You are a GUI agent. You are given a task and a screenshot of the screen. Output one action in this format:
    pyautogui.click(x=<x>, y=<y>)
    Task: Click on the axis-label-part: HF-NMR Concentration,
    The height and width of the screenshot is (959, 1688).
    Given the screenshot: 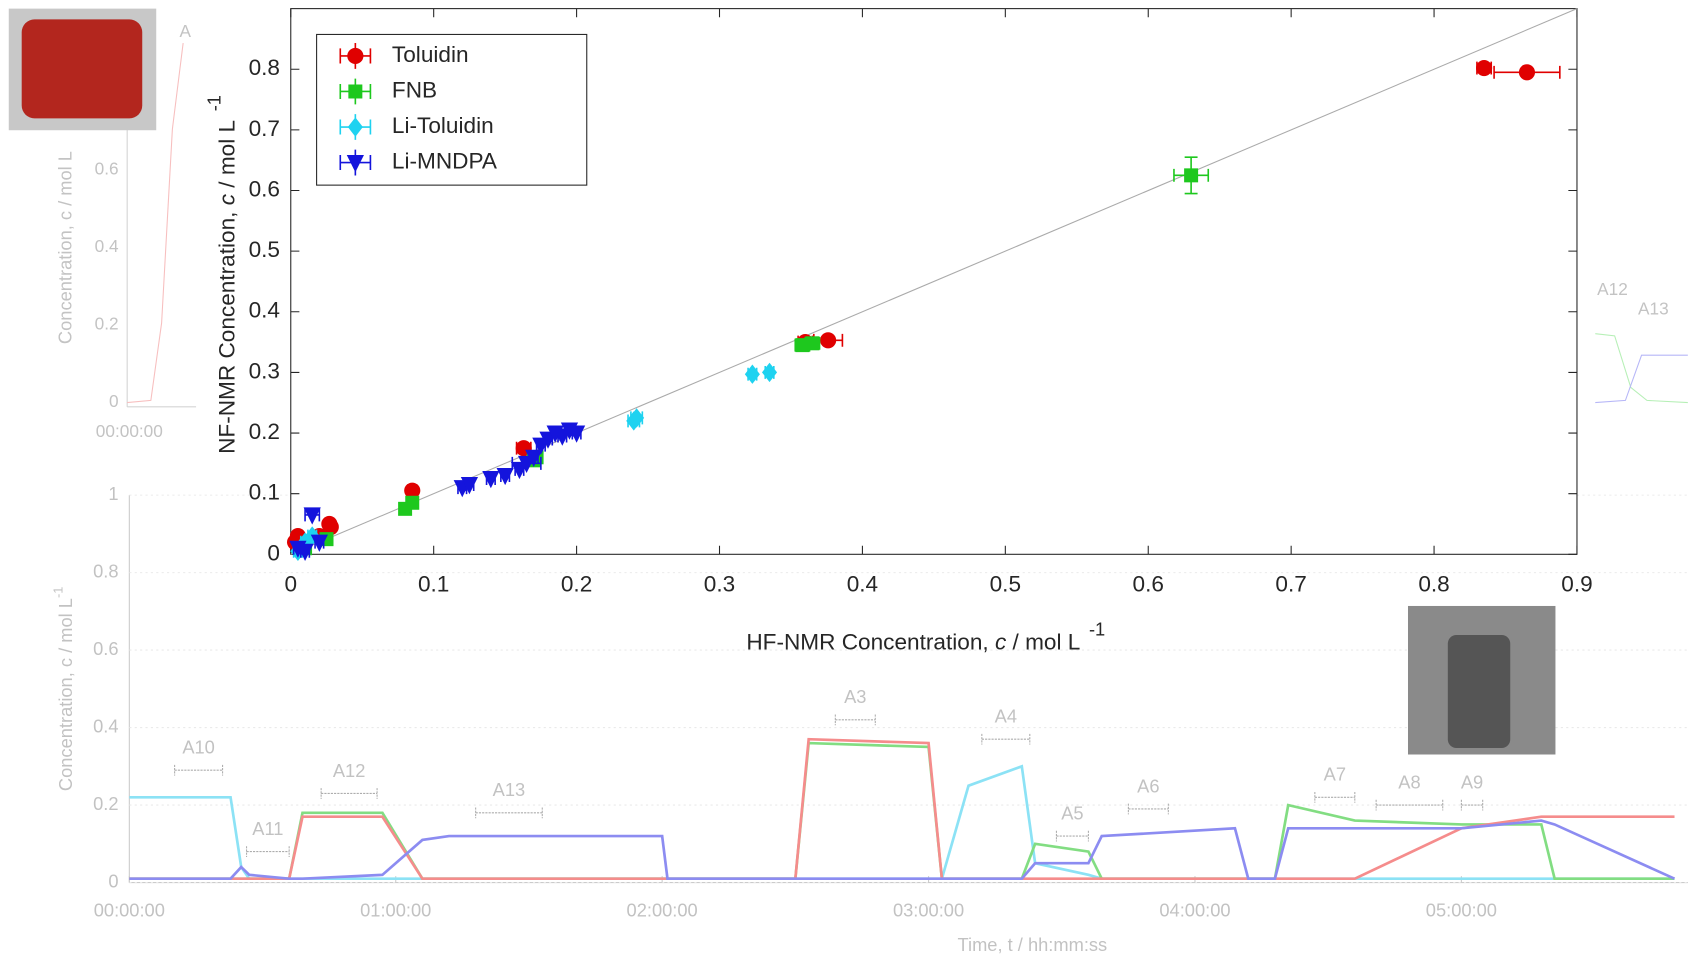 What is the action you would take?
    pyautogui.click(x=870, y=642)
    